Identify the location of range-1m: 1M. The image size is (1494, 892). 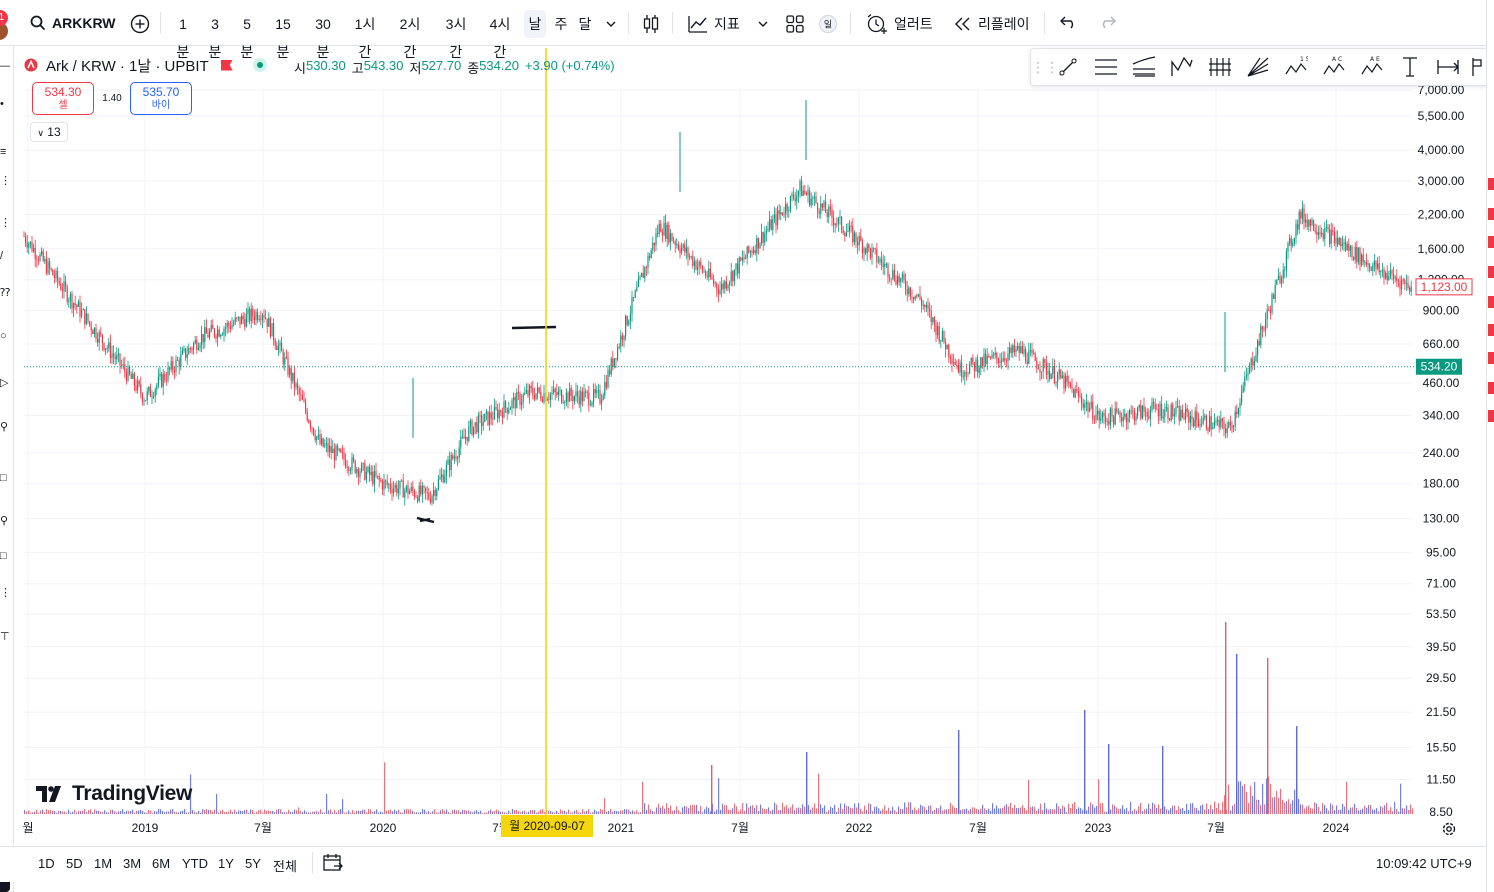
(103, 863).